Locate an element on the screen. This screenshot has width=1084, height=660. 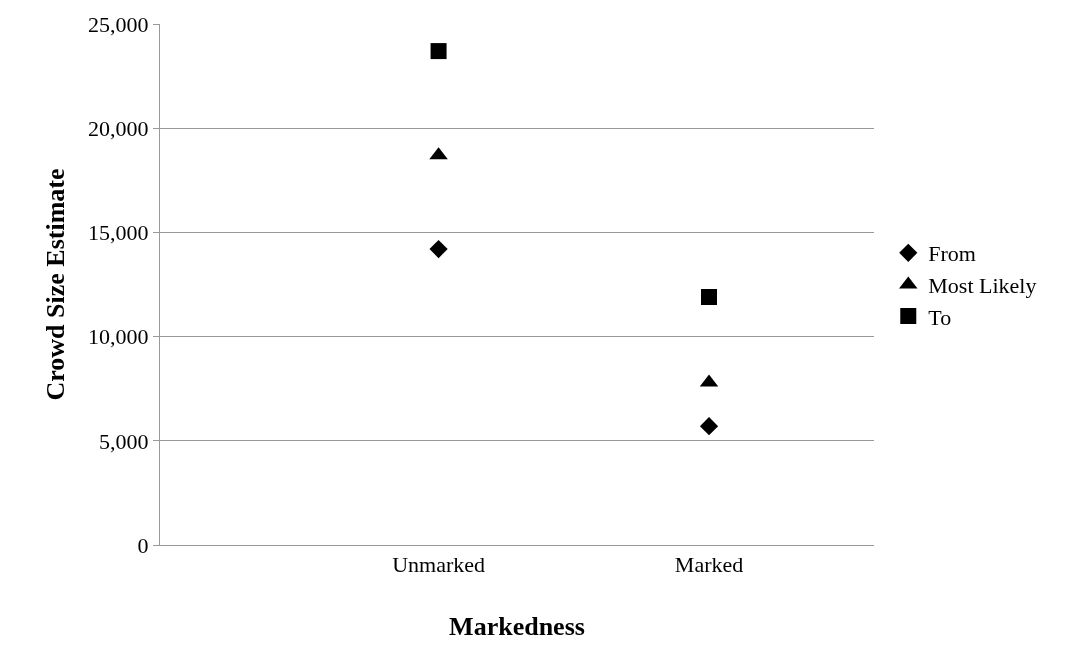
y-tick-label: 10,000 is located at coordinates (118, 337).